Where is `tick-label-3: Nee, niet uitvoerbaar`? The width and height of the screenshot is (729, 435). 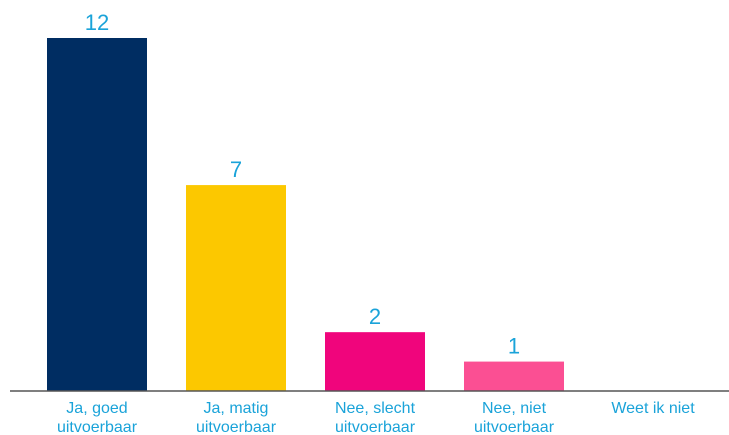 tick-label-3: Nee, niet uitvoerbaar is located at coordinates (514, 417).